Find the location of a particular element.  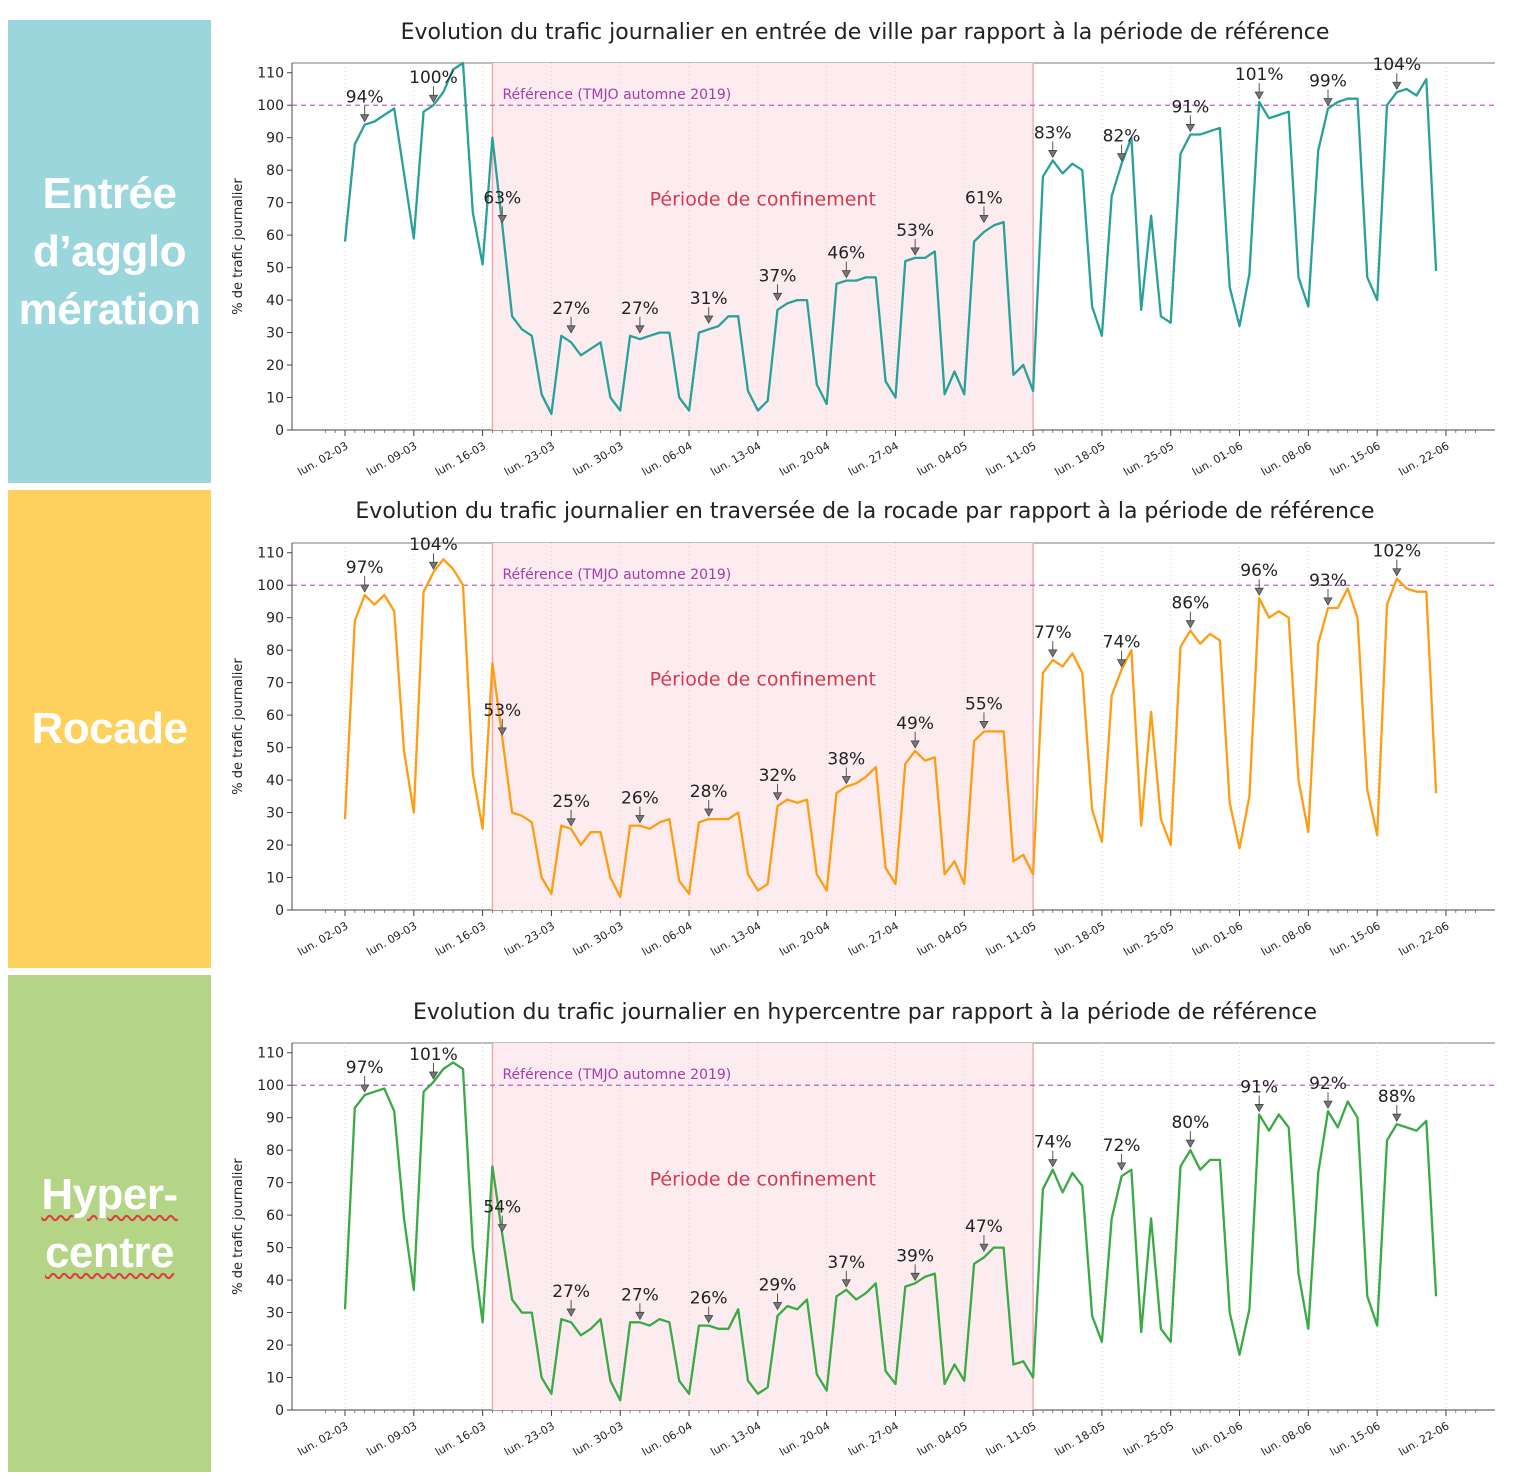

y-tick-label: 10 is located at coordinates (275, 399).